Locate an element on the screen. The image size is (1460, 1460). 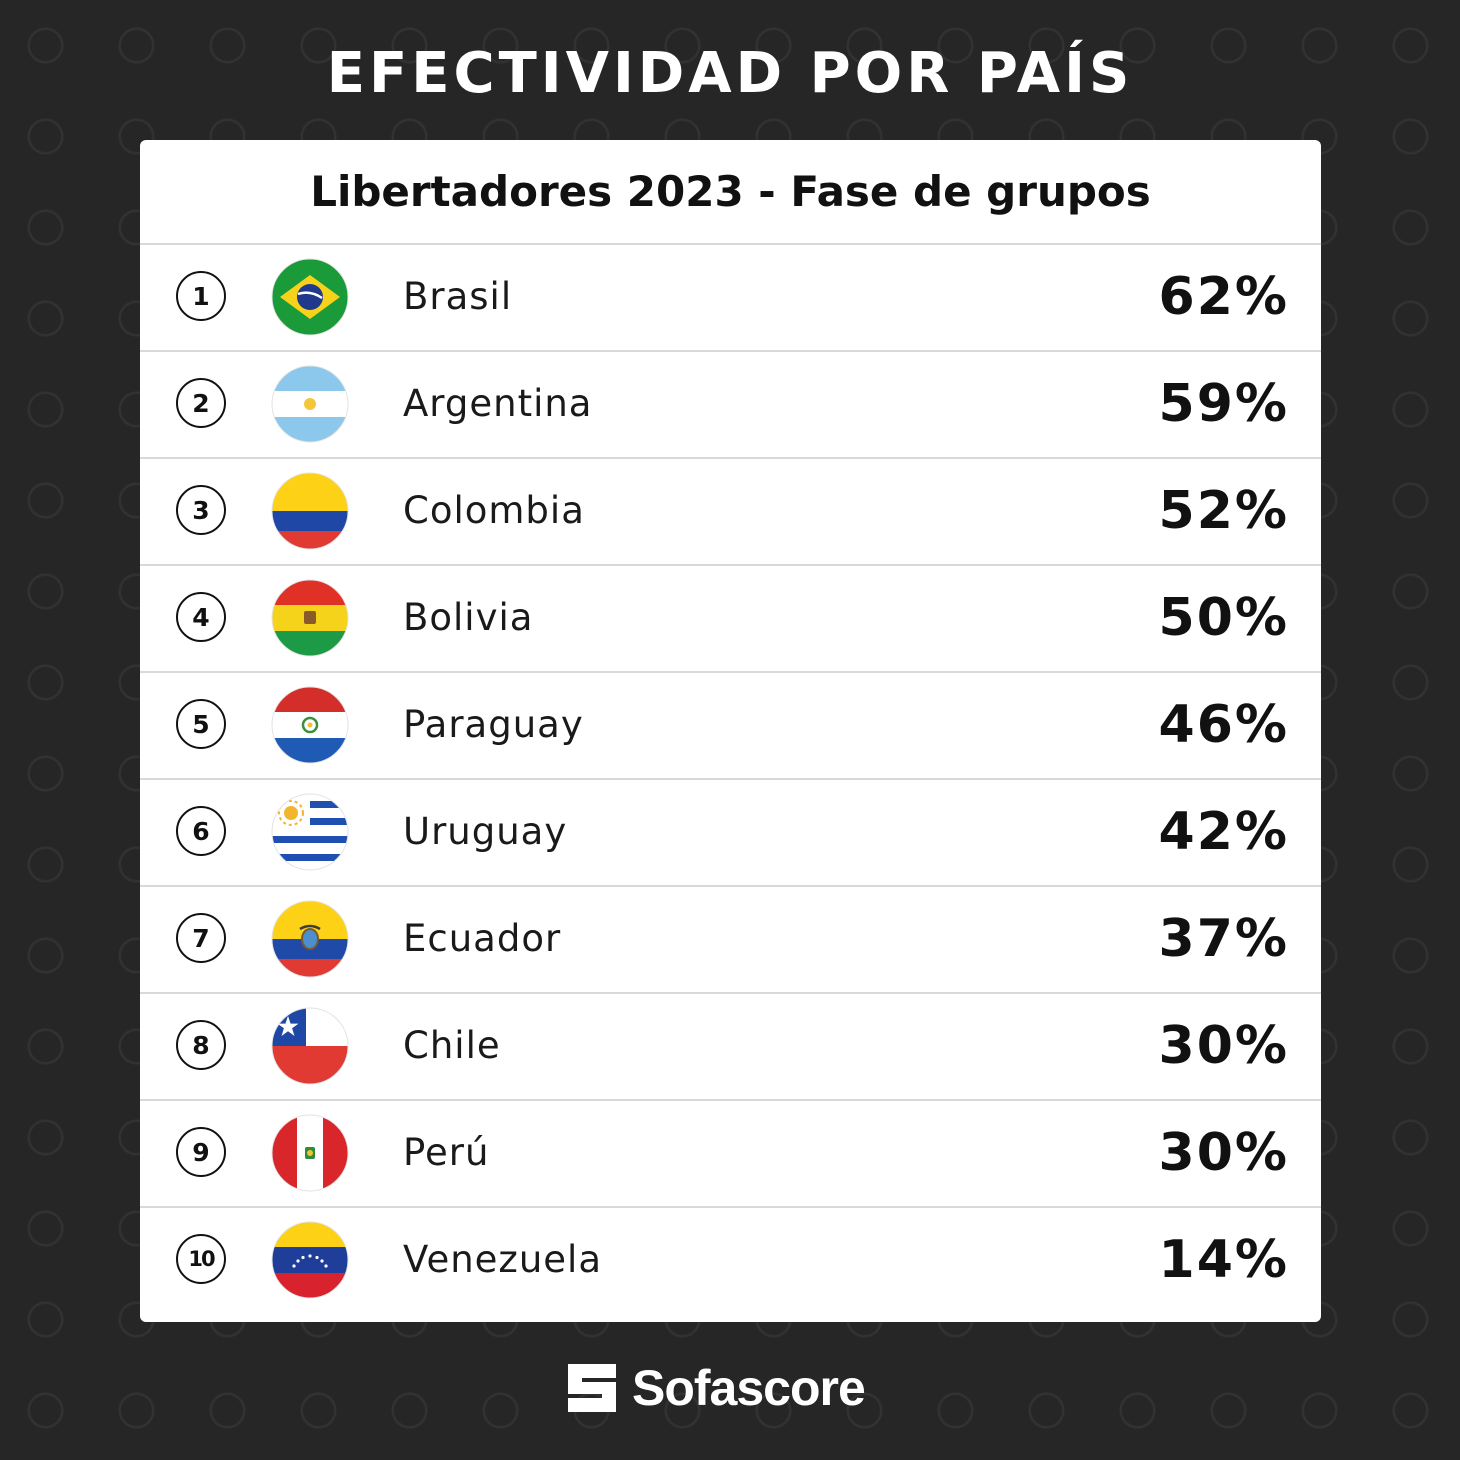
table-row: 3 Colombia 52% is located at coordinates (730, 512).